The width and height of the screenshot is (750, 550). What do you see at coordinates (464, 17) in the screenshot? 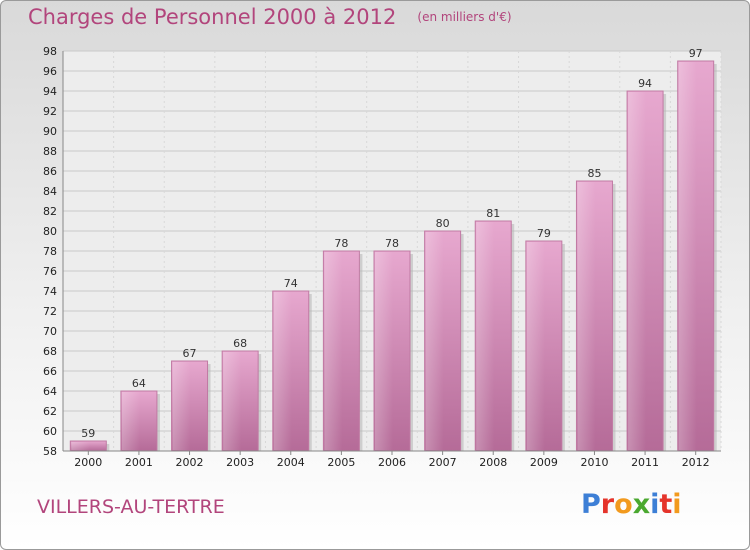
I see `chart-subtitle: (en milliers d'€)` at bounding box center [464, 17].